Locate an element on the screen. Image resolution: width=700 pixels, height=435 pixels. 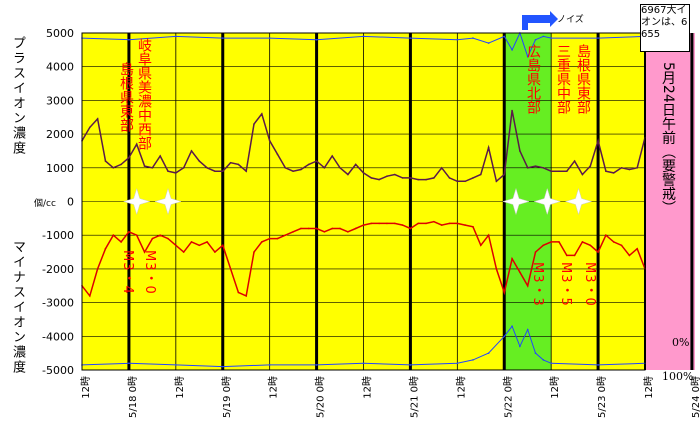
magnitude-2: M3・0 is located at coordinates (149, 272).